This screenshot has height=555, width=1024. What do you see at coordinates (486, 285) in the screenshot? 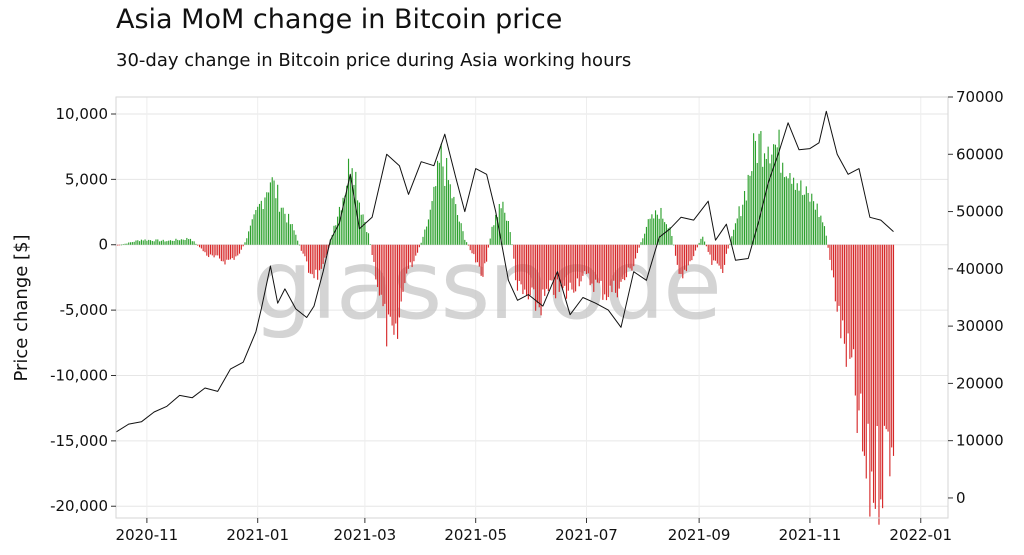
I see `watermark: glassnode` at bounding box center [486, 285].